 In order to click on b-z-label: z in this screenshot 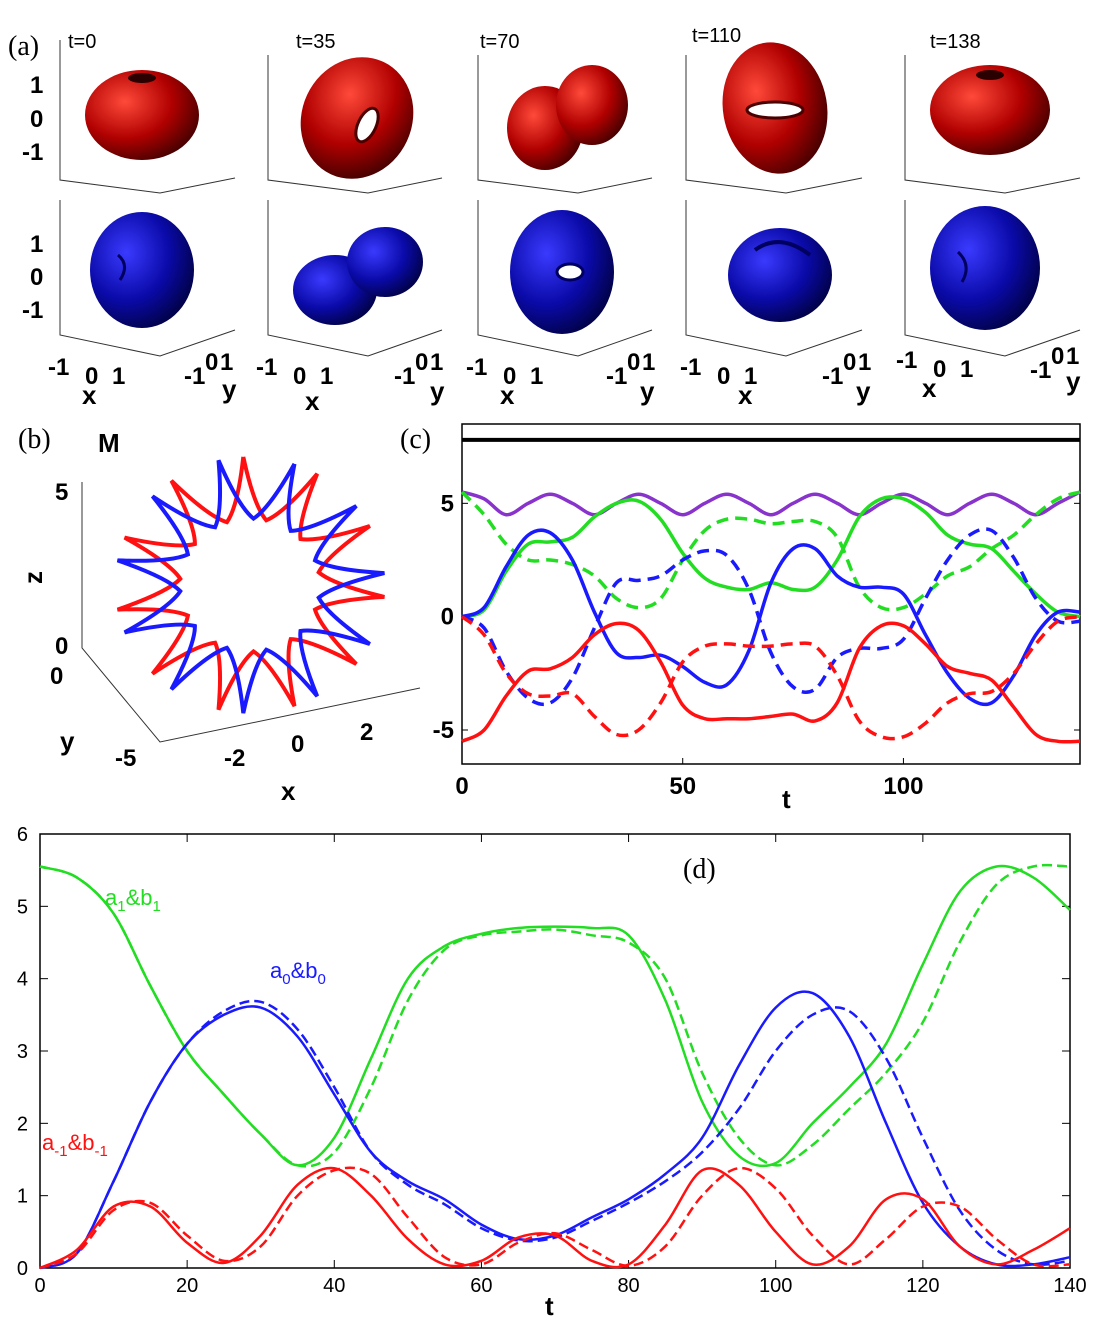, I will do `click(33, 577)`.